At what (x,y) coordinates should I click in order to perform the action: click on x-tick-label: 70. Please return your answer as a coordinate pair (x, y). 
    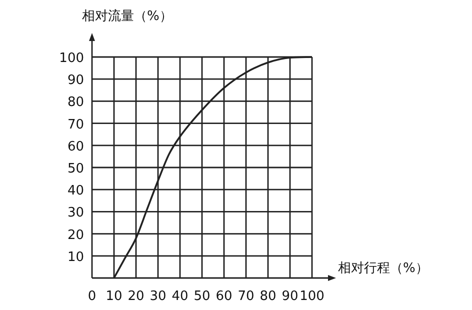
    Looking at the image, I should click on (246, 296).